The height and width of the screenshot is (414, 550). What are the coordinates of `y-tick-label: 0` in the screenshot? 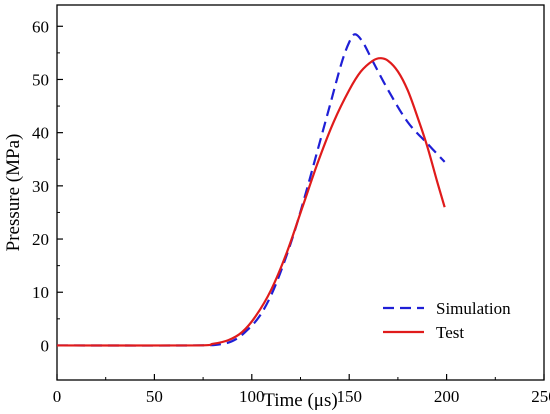 It's located at (45, 345).